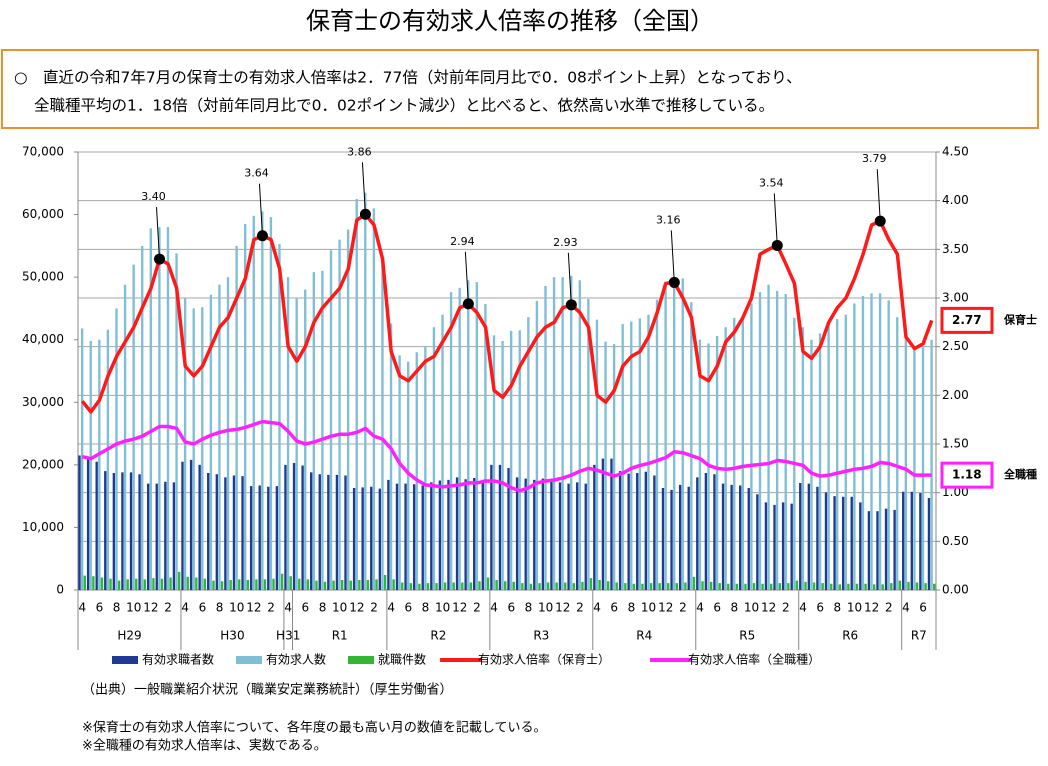  What do you see at coordinates (768, 608) in the screenshot?
I see `x-tick-label: 12` at bounding box center [768, 608].